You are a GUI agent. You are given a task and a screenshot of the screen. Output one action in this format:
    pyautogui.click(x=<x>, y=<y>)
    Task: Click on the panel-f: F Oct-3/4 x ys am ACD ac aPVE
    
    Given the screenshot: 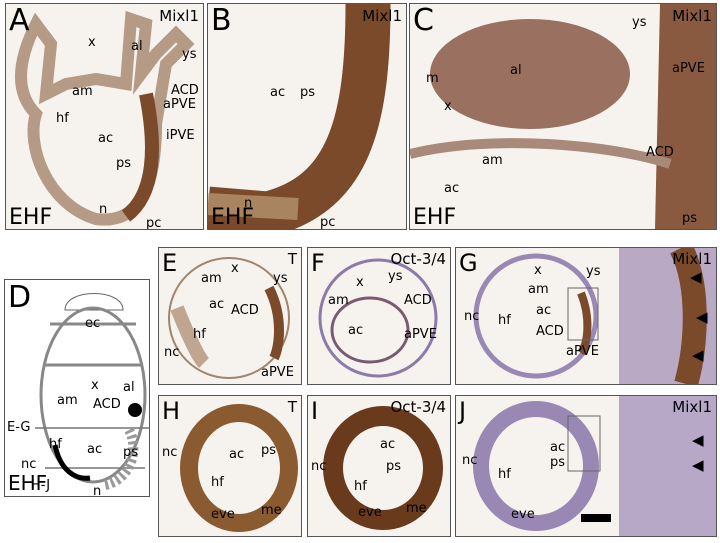 What is the action you would take?
    pyautogui.click(x=379, y=316)
    